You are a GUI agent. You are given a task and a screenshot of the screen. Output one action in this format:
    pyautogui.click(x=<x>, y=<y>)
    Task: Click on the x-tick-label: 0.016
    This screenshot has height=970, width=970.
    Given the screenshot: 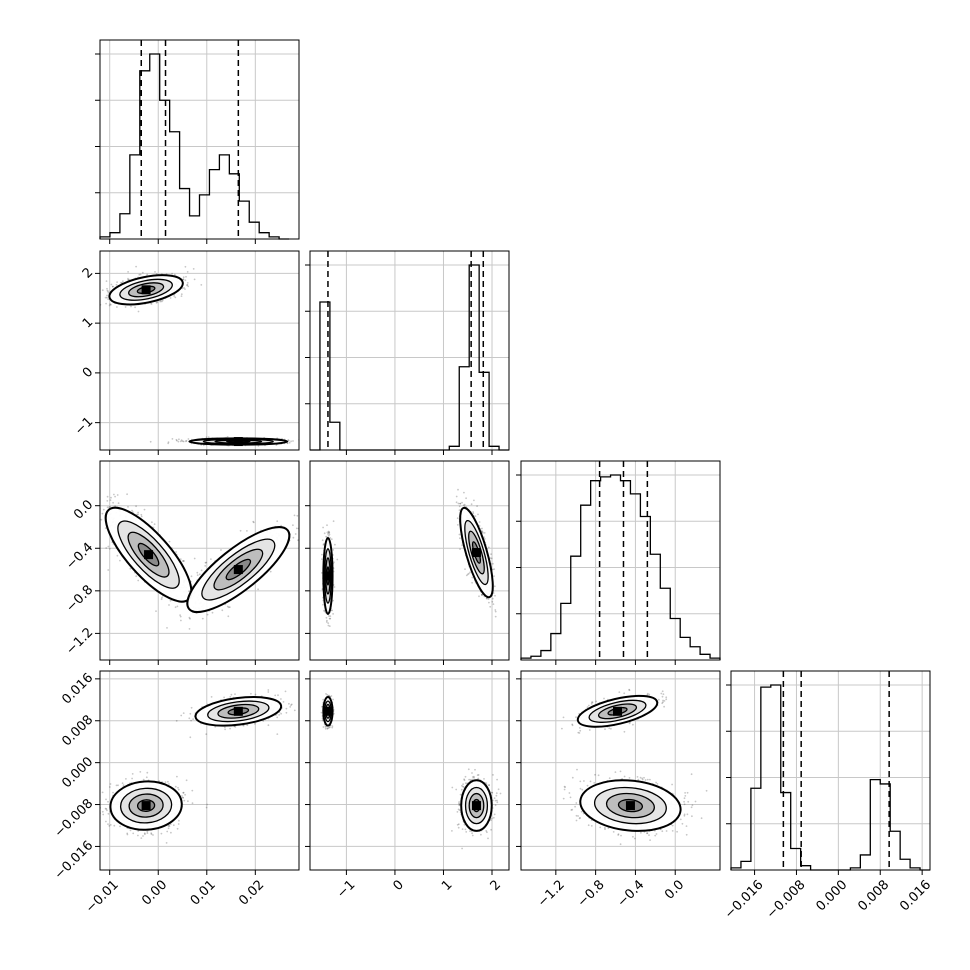 What is the action you would take?
    pyautogui.click(x=915, y=895)
    